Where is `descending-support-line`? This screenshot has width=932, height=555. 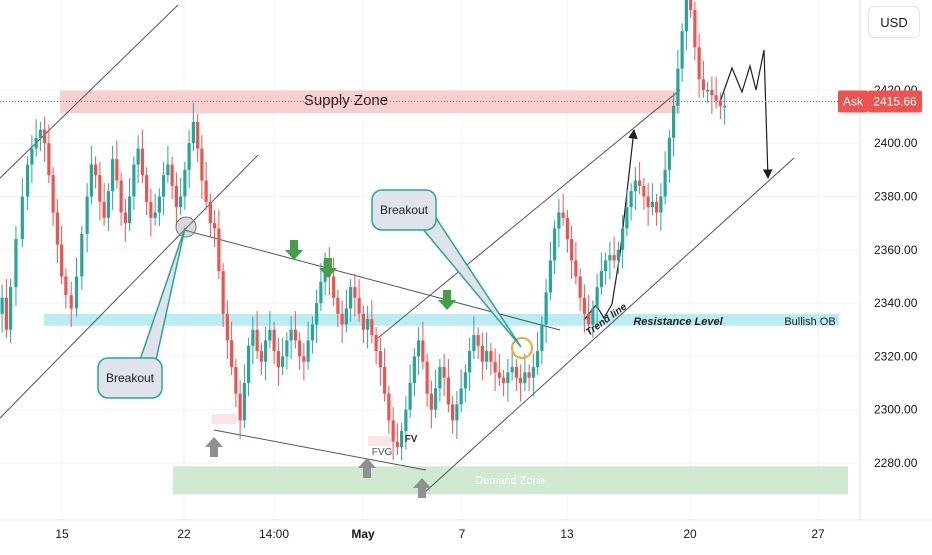
descending-support-line is located at coordinates (320, 450).